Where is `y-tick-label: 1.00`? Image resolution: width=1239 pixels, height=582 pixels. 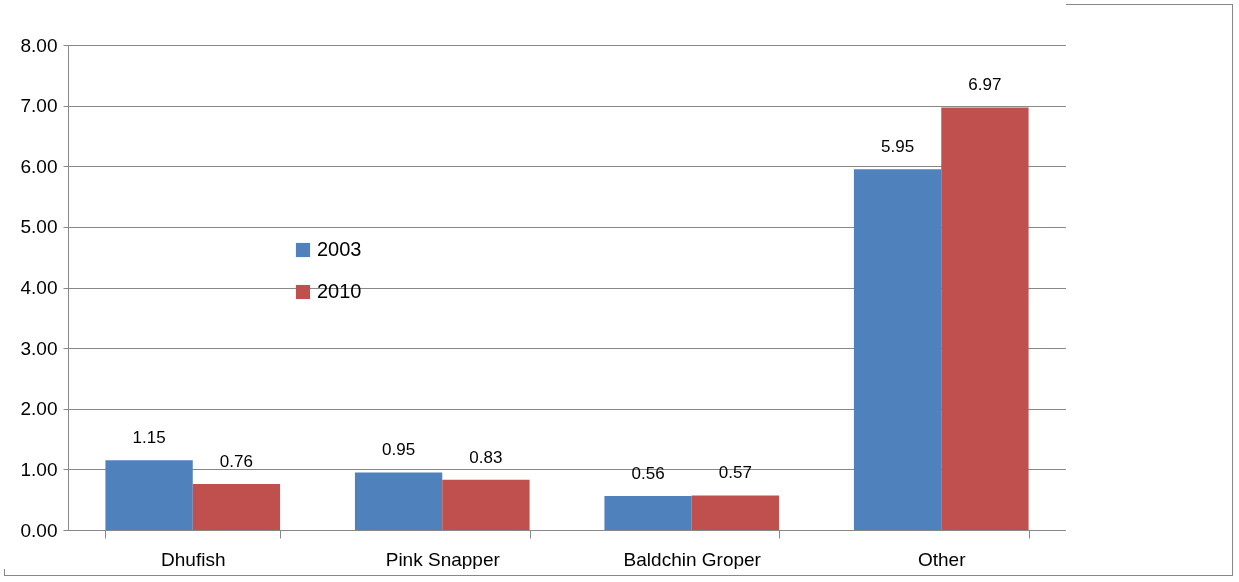 y-tick-label: 1.00 is located at coordinates (39, 469).